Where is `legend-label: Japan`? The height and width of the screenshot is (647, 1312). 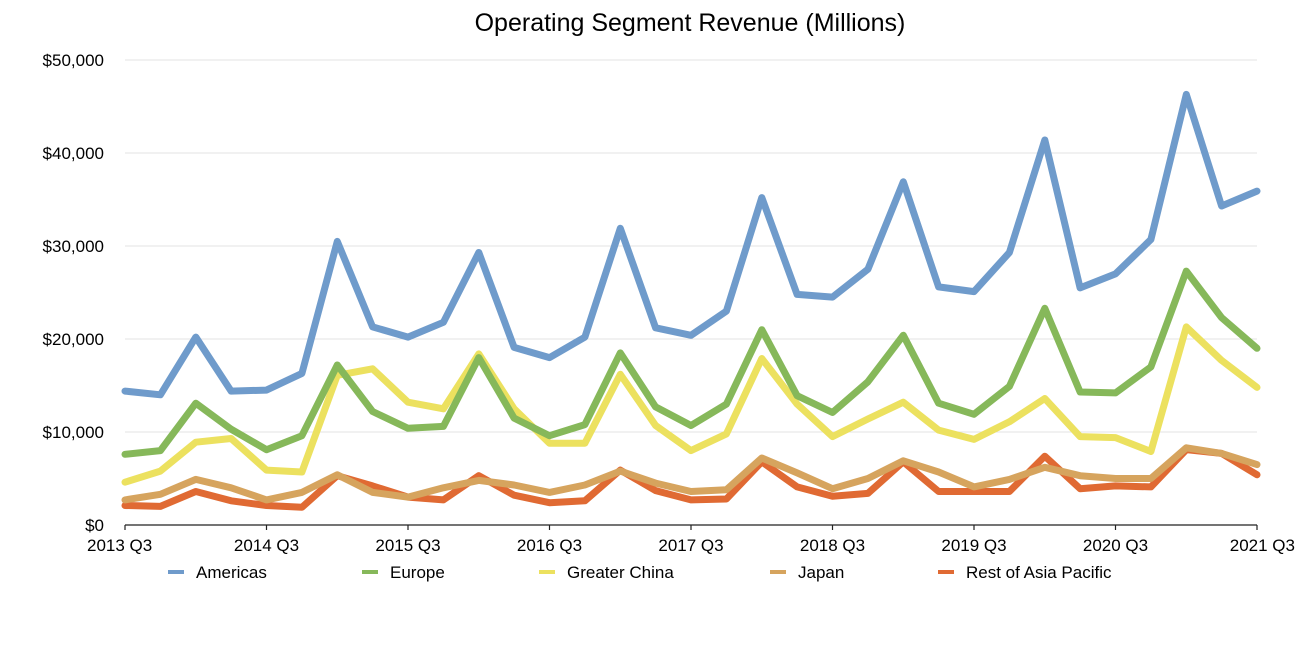
legend-label: Japan is located at coordinates (821, 572).